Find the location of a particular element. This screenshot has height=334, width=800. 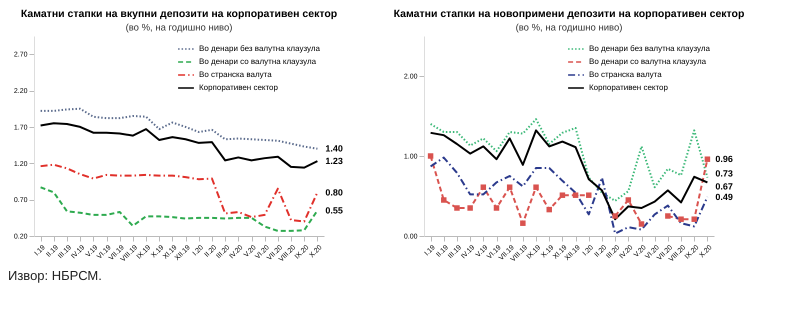

data-label: 0.49 is located at coordinates (724, 197).